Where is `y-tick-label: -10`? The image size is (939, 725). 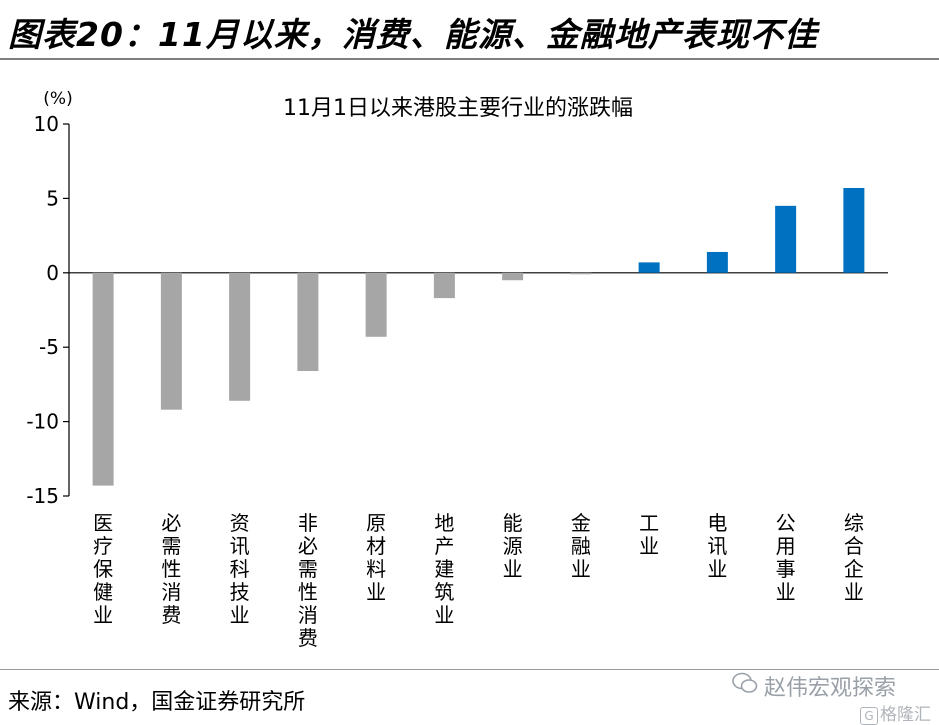 y-tick-label: -10 is located at coordinates (42, 422).